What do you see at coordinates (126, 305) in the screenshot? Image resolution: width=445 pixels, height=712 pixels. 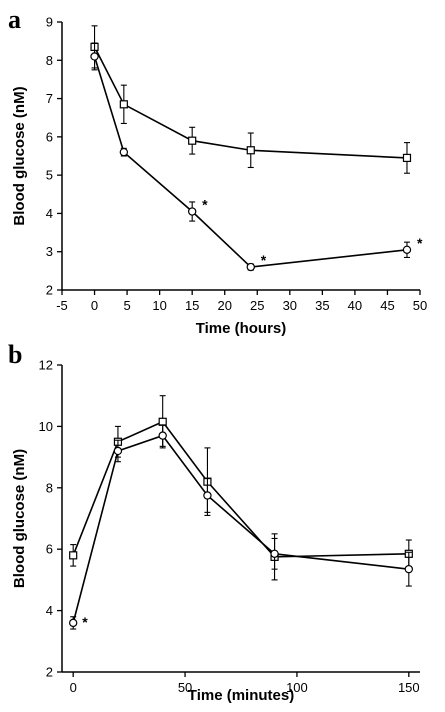 I see `x-tick-label: 5` at bounding box center [126, 305].